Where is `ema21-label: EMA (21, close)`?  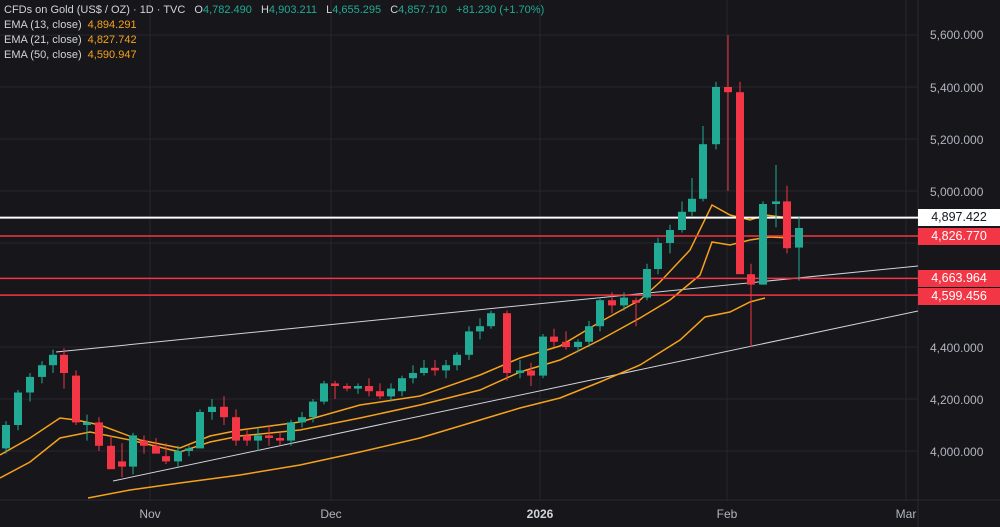 ema21-label: EMA (21, close) is located at coordinates (43, 40).